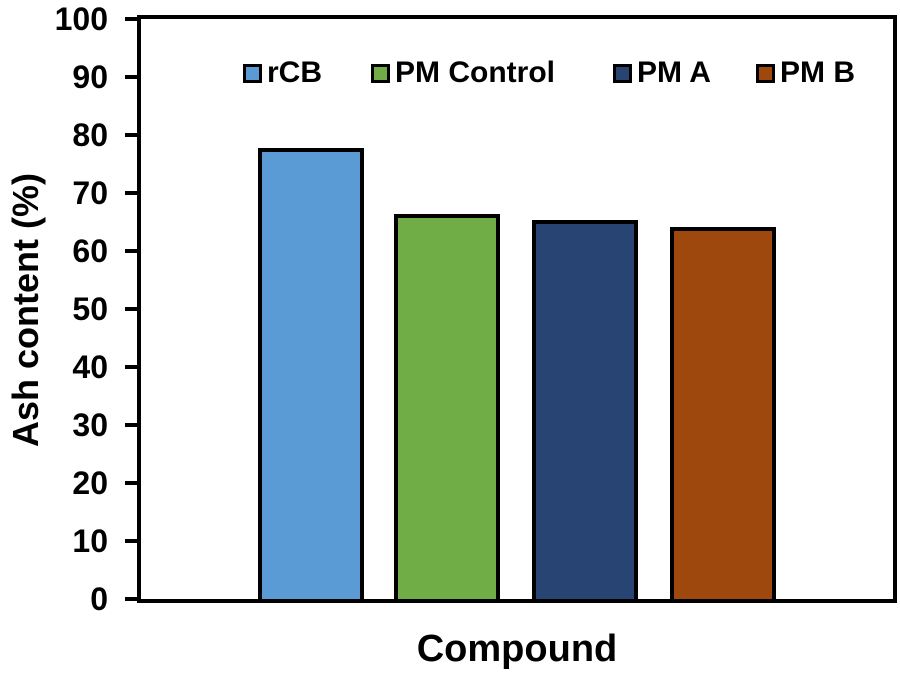  I want to click on x-axis-title: Compound, so click(517, 649).